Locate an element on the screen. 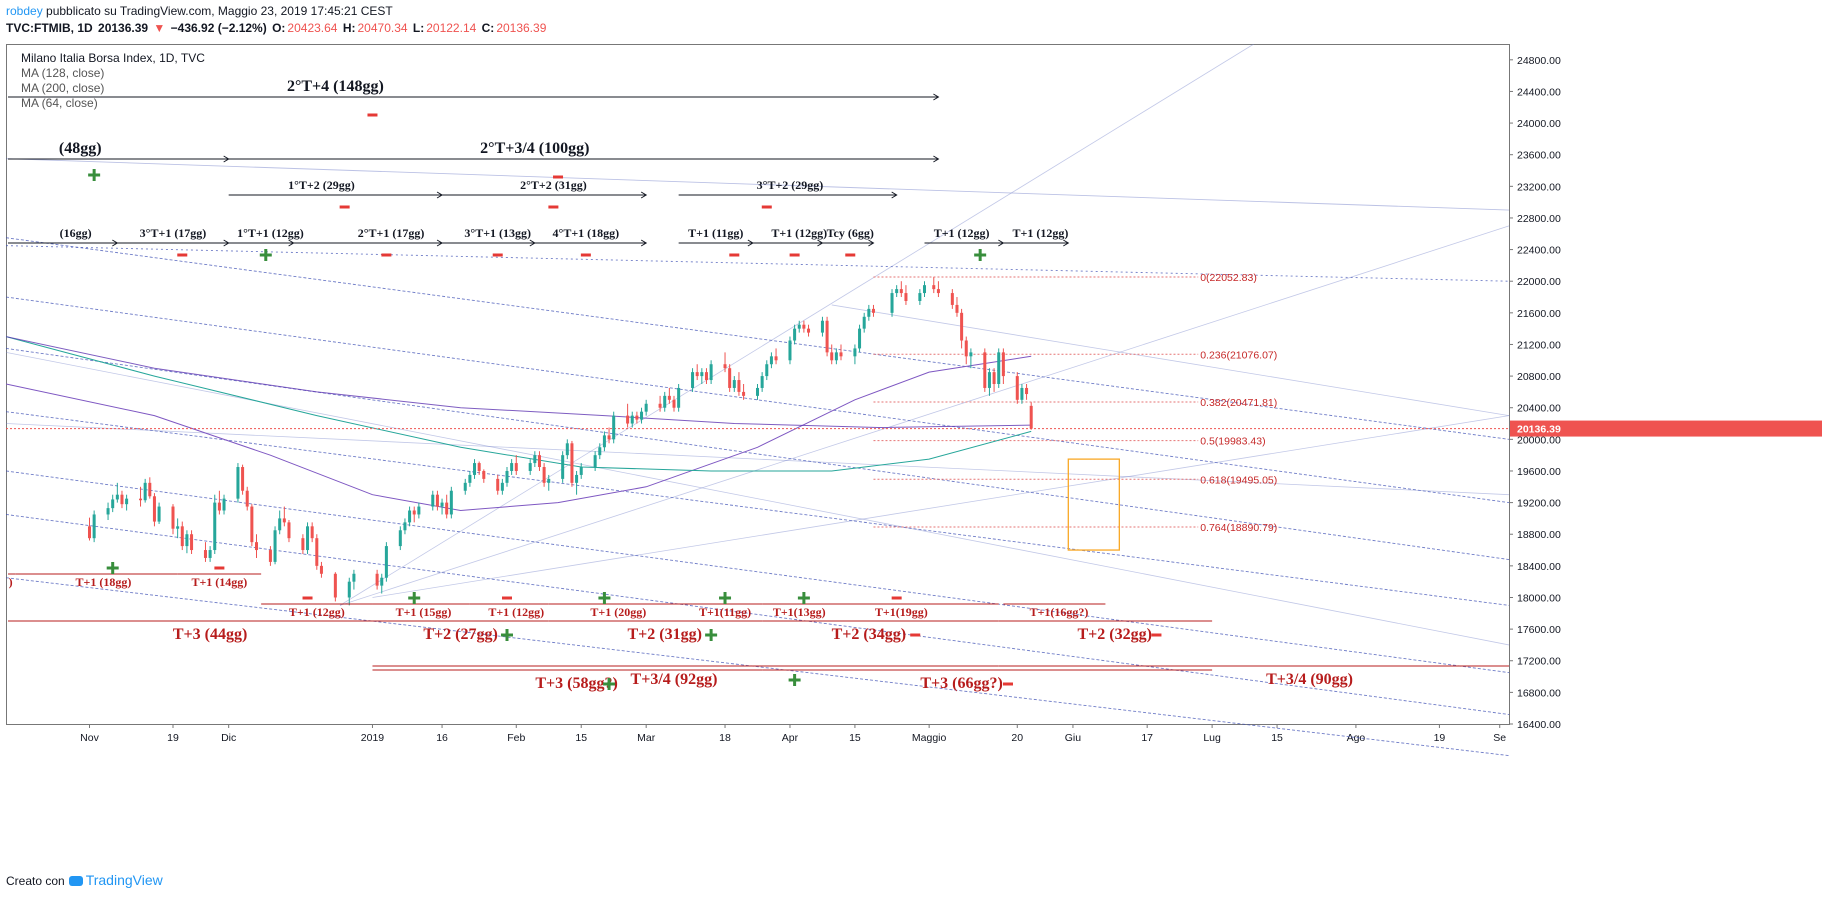 The height and width of the screenshot is (898, 1828). cycle-label: T+2 (34gg) is located at coordinates (869, 634).